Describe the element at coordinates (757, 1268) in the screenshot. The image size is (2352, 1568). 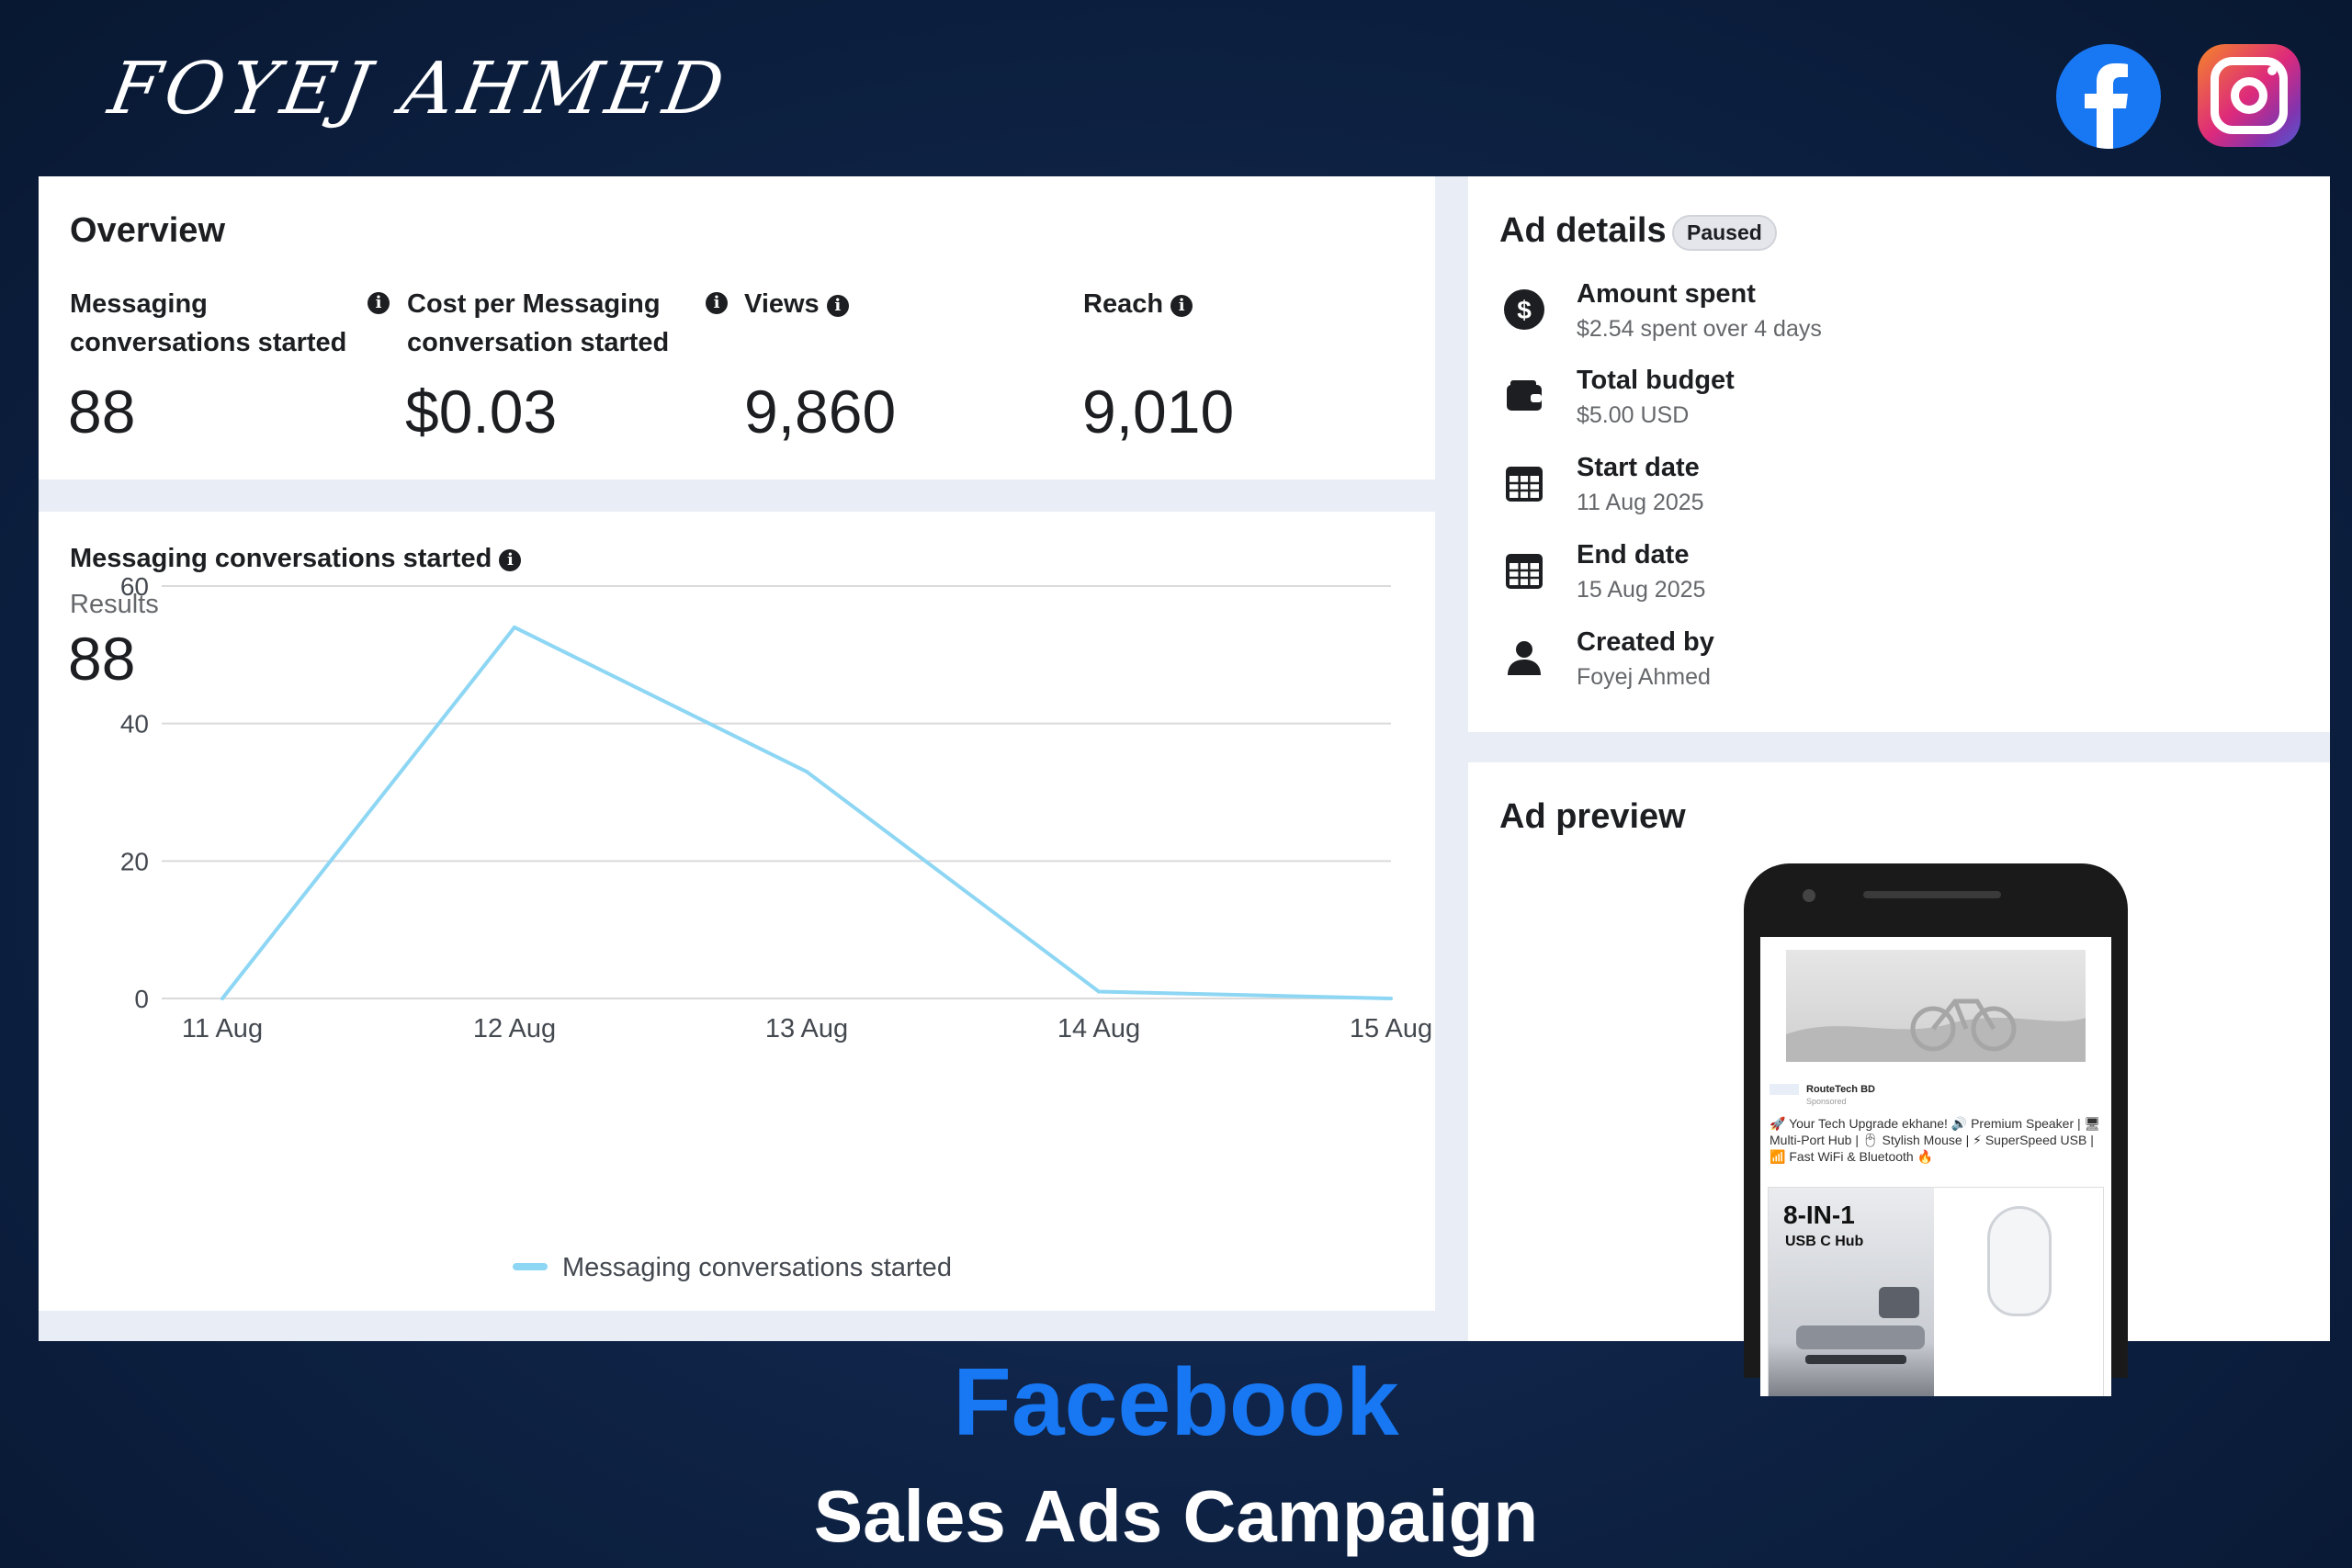
I see `legend-label: Messaging conversations started` at that location.